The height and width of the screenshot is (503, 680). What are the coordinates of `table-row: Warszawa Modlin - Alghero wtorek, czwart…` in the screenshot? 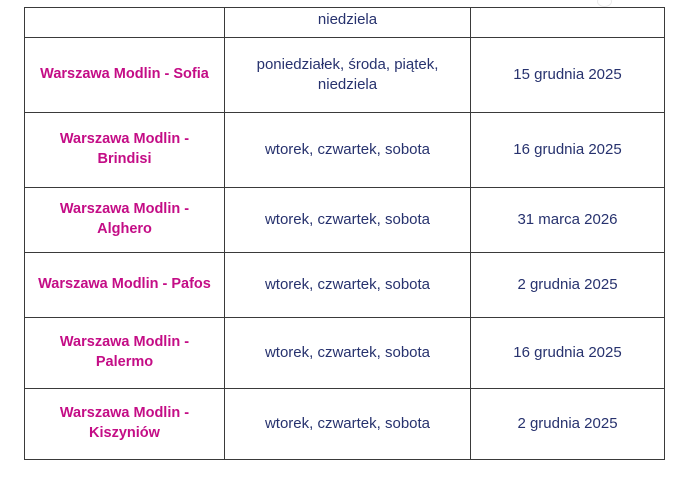 It's located at (344, 220).